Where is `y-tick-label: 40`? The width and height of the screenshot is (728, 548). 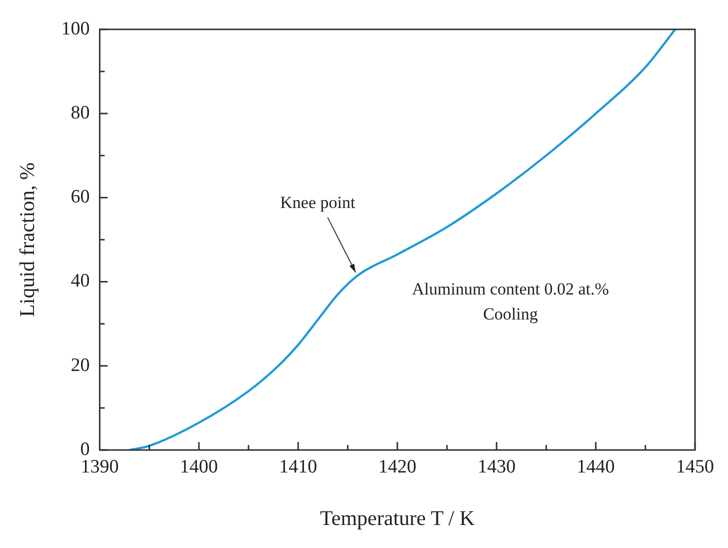
y-tick-label: 40 is located at coordinates (80, 281).